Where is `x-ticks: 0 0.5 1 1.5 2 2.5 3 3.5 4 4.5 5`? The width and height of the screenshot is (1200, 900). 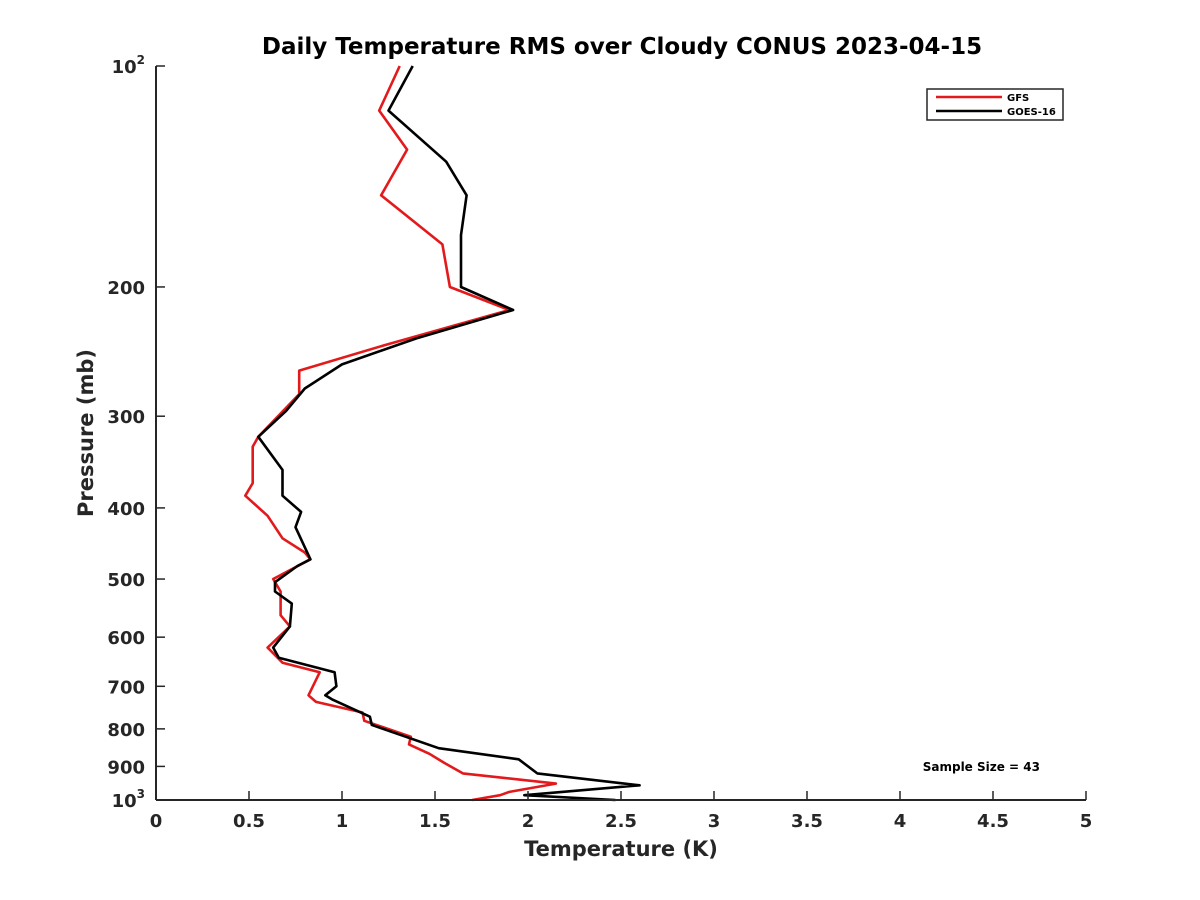 x-ticks: 0 0.5 1 1.5 2 2.5 3 3.5 4 4.5 5 is located at coordinates (621, 811).